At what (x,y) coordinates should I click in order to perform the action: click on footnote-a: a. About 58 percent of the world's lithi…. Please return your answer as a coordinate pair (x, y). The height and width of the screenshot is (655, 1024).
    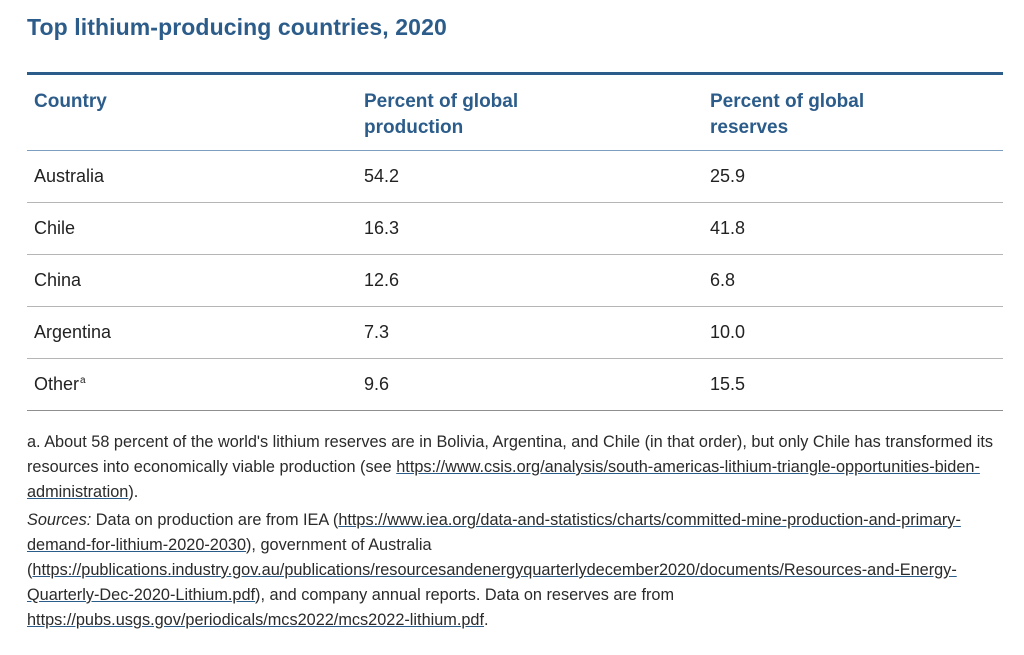
    Looking at the image, I should click on (517, 467).